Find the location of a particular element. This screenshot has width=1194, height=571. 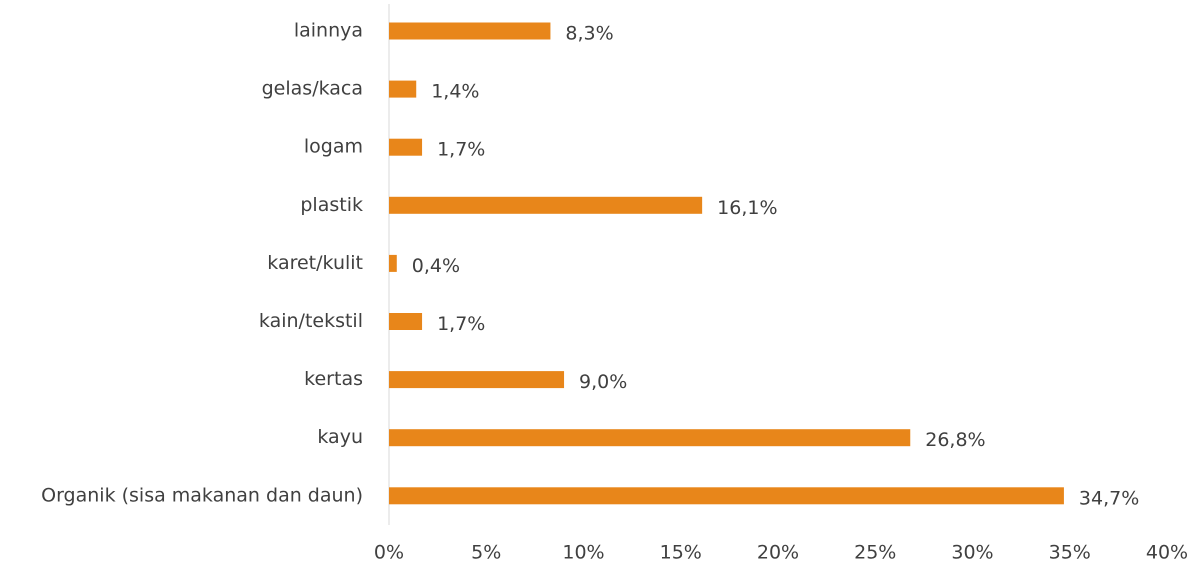

y-tick-label: kain/tekstil is located at coordinates (311, 321).